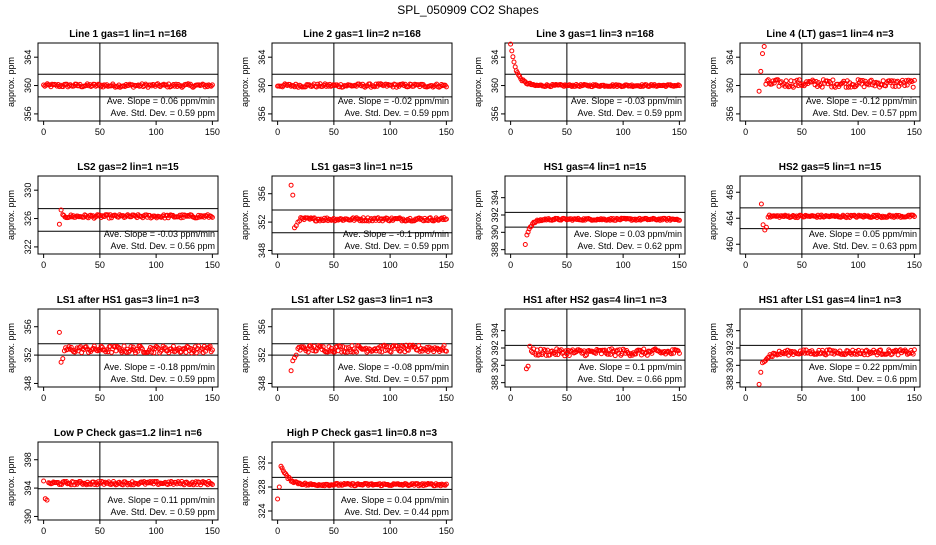 The height and width of the screenshot is (545, 936). I want to click on slope-annotation: Ave. Slope = 0.06 ppm/min, so click(161, 101).